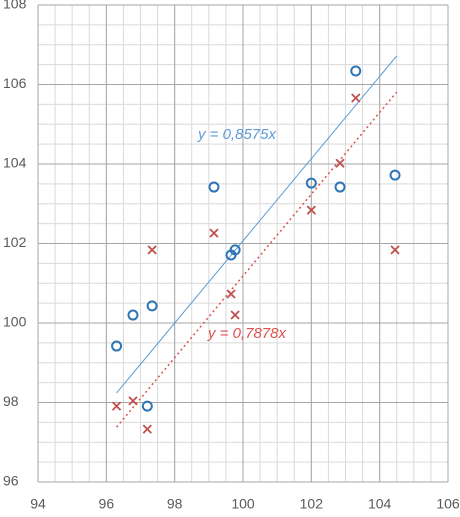 The height and width of the screenshot is (517, 460). I want to click on x-tick-label: 104, so click(380, 504).